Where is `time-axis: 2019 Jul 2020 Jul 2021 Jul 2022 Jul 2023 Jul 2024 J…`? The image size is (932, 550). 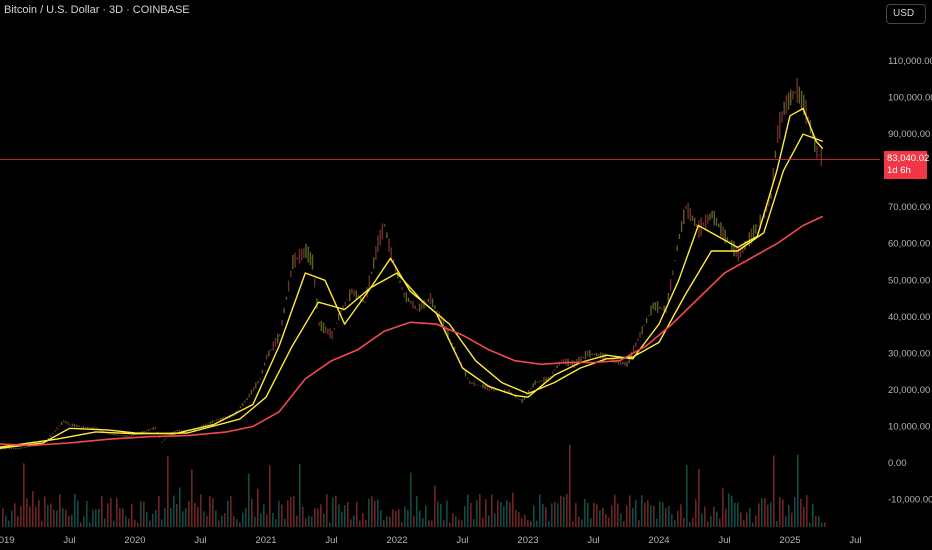 time-axis: 2019 Jul 2020 Jul 2021 Jul 2022 Jul 2023 Jul 2024 J… is located at coordinates (431, 540).